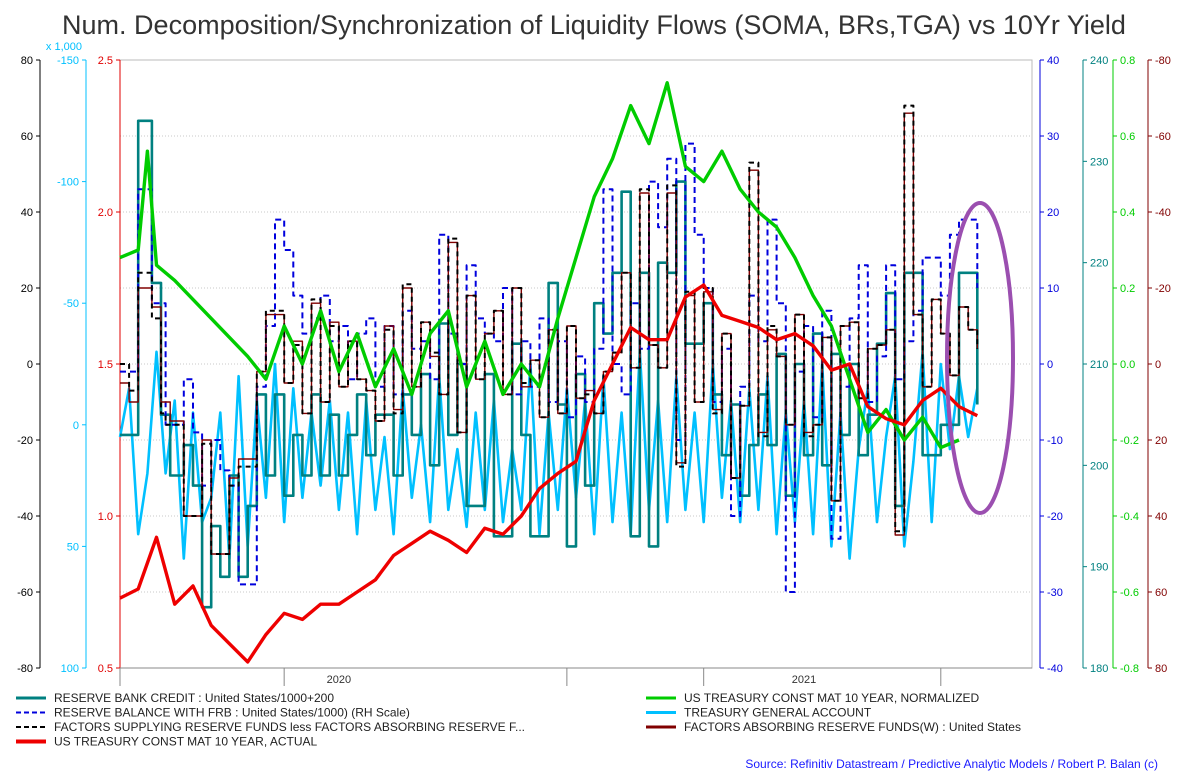  What do you see at coordinates (64, 47) in the screenshot?
I see `axis-unit-label: x 1,000` at bounding box center [64, 47].